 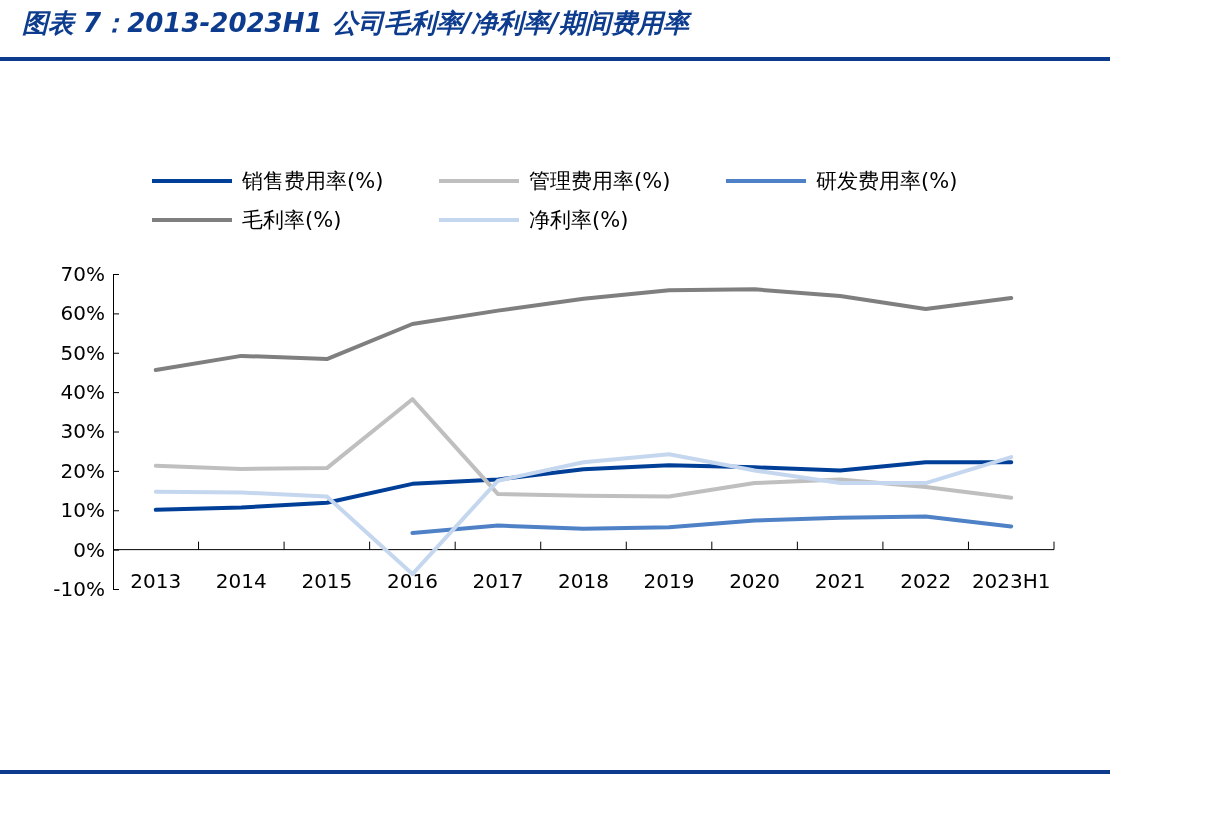 I want to click on x-tick-label: 2022, so click(x=926, y=581).